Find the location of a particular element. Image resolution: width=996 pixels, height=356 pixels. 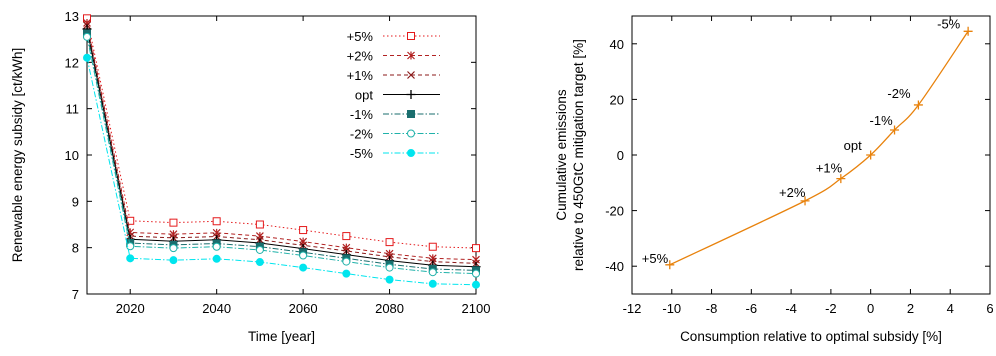

legend-label: +1% is located at coordinates (360, 75).